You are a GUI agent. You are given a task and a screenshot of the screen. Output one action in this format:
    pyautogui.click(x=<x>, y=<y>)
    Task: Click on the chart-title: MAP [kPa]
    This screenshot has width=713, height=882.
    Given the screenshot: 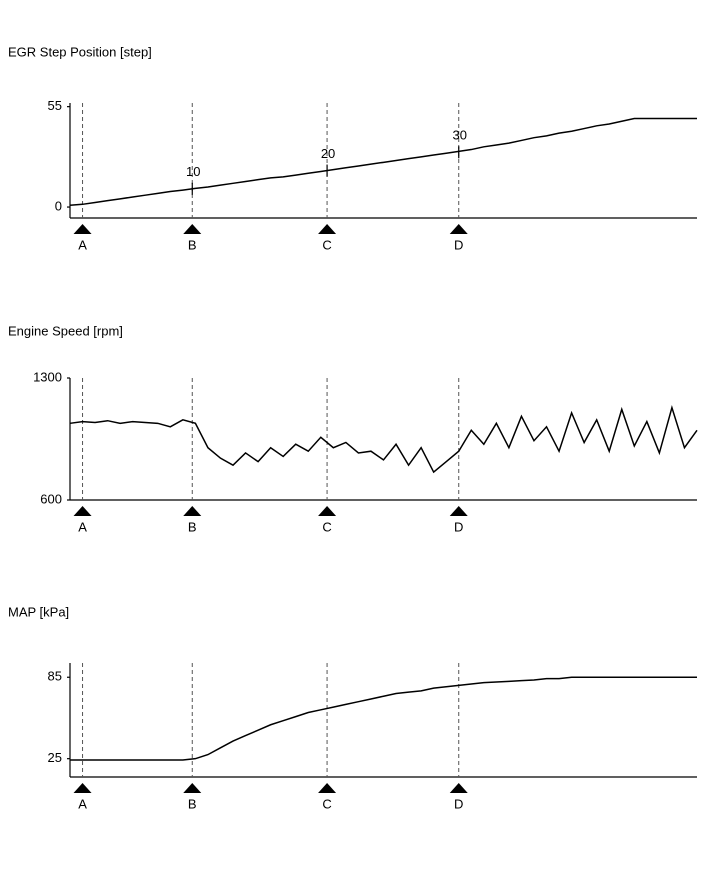 What is the action you would take?
    pyautogui.click(x=38, y=611)
    